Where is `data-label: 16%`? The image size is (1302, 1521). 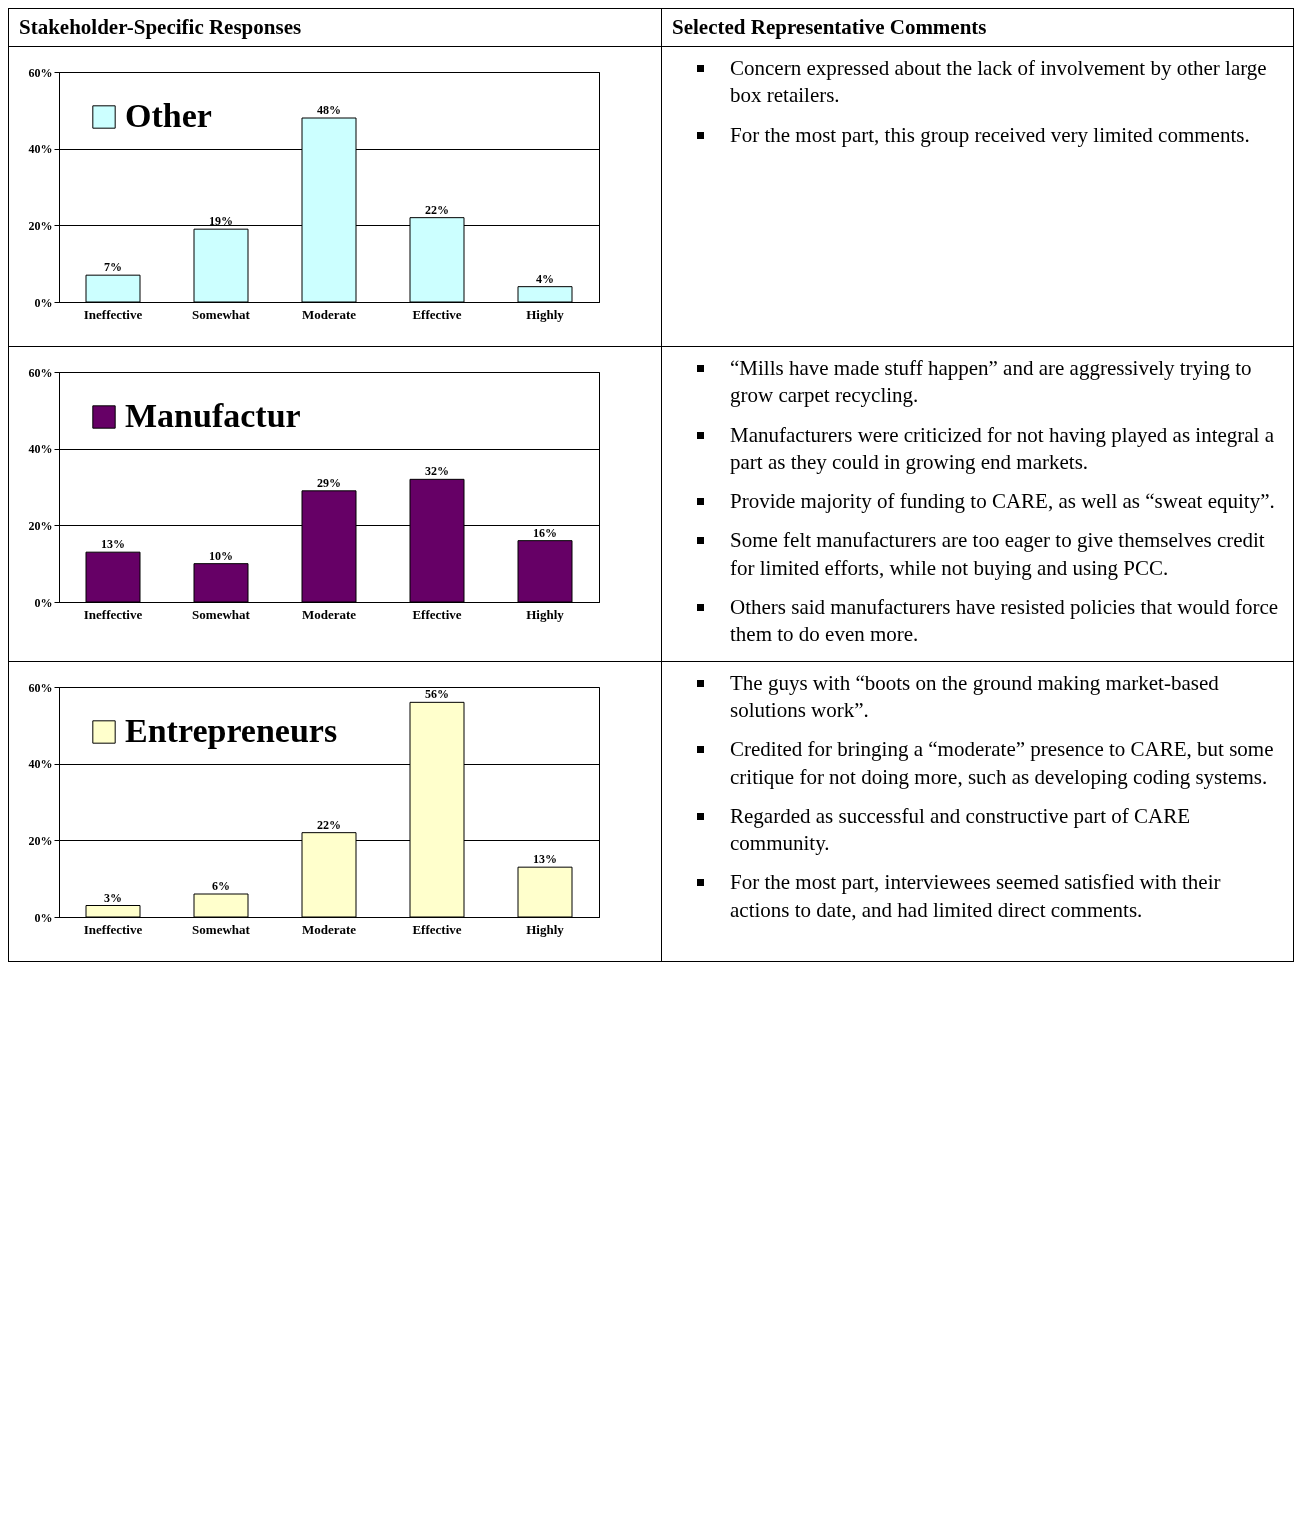
data-label: 16% is located at coordinates (545, 532).